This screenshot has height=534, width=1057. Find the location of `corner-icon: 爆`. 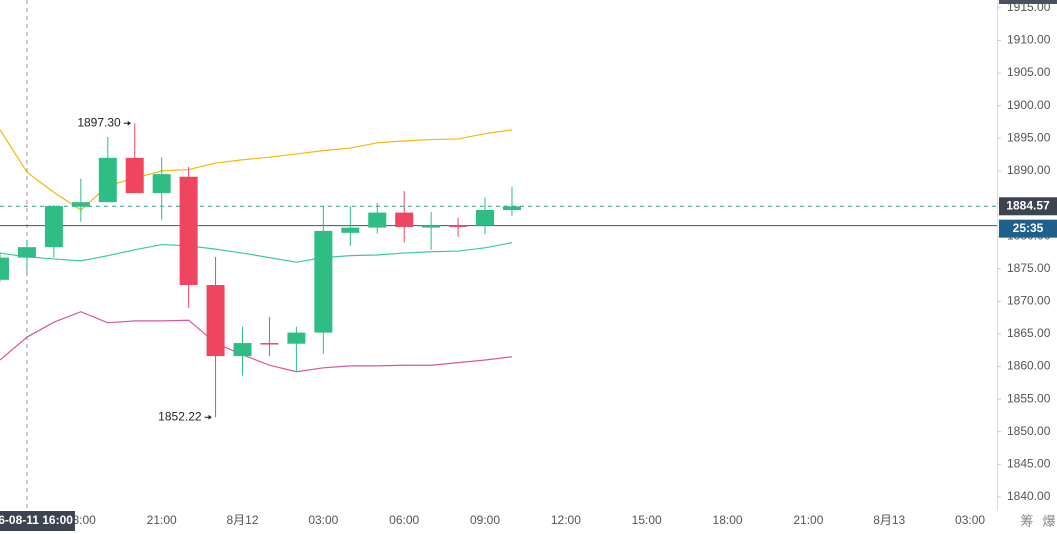

corner-icon: 爆 is located at coordinates (1048, 520).